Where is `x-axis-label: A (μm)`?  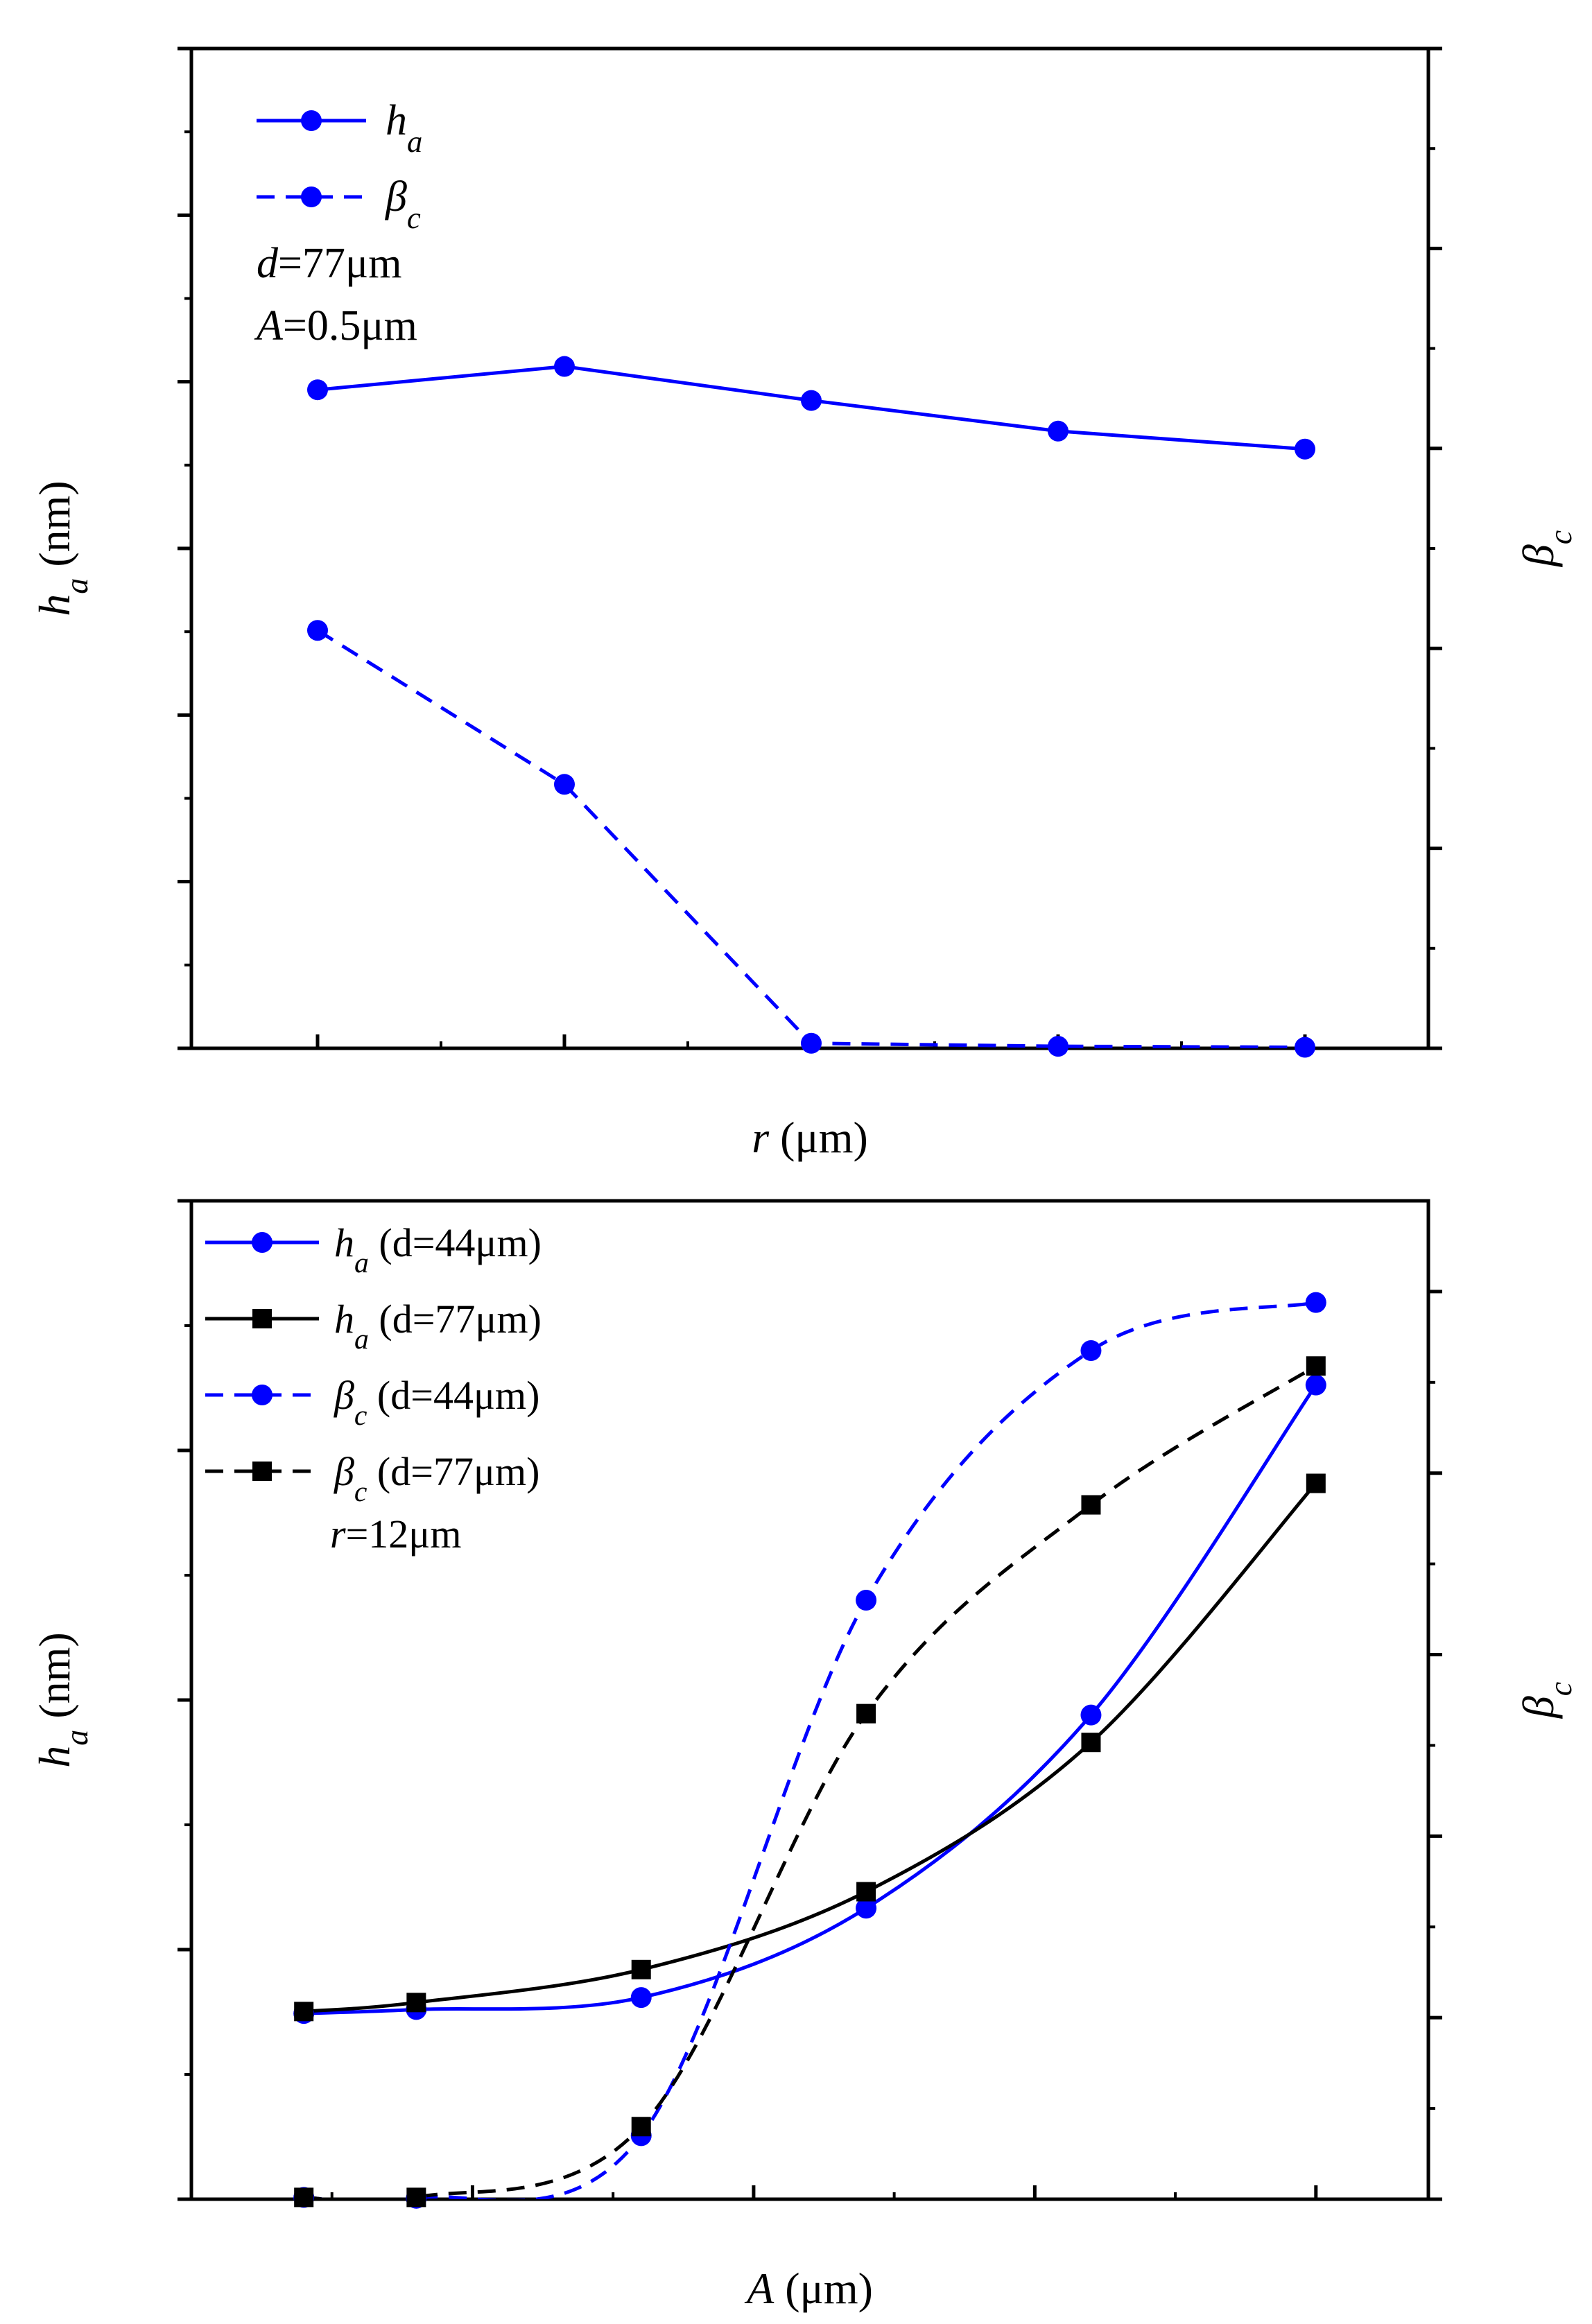 x-axis-label: A (μm) is located at coordinates (808, 2288).